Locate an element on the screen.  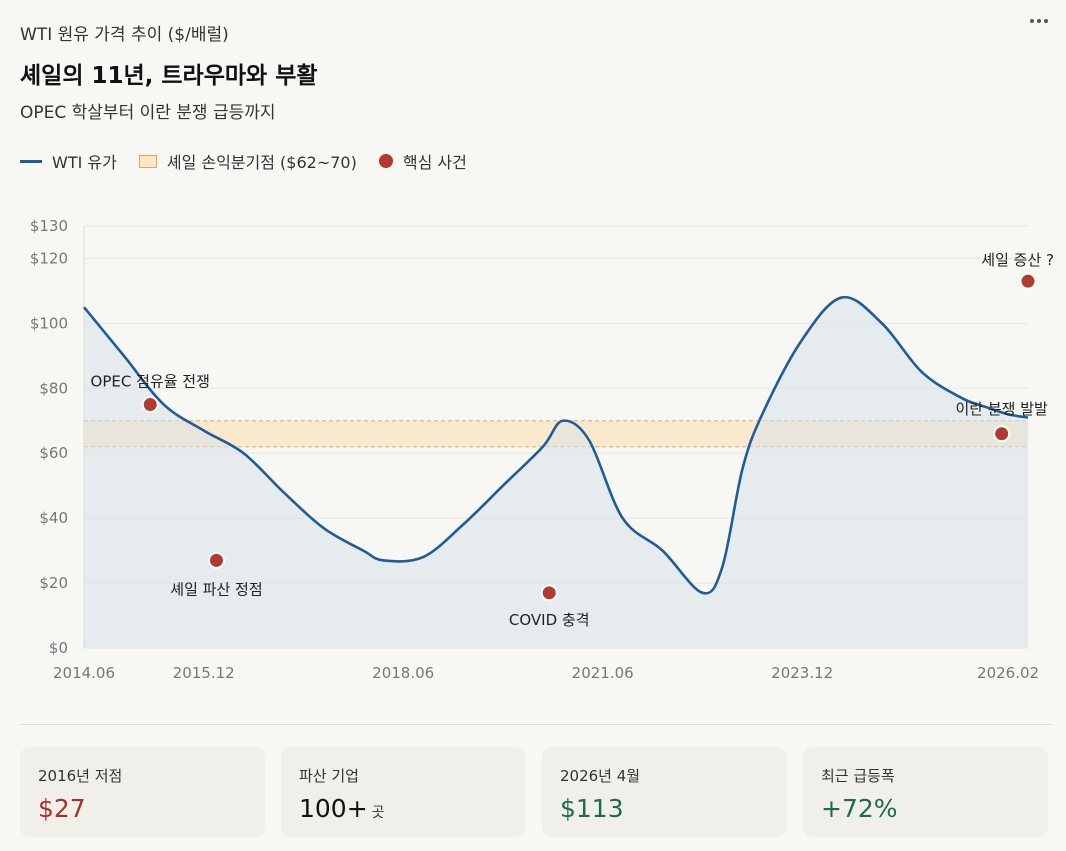
legend-item-breakeven: 셰일 손익분기점 ($62~70) is located at coordinates (247, 161).